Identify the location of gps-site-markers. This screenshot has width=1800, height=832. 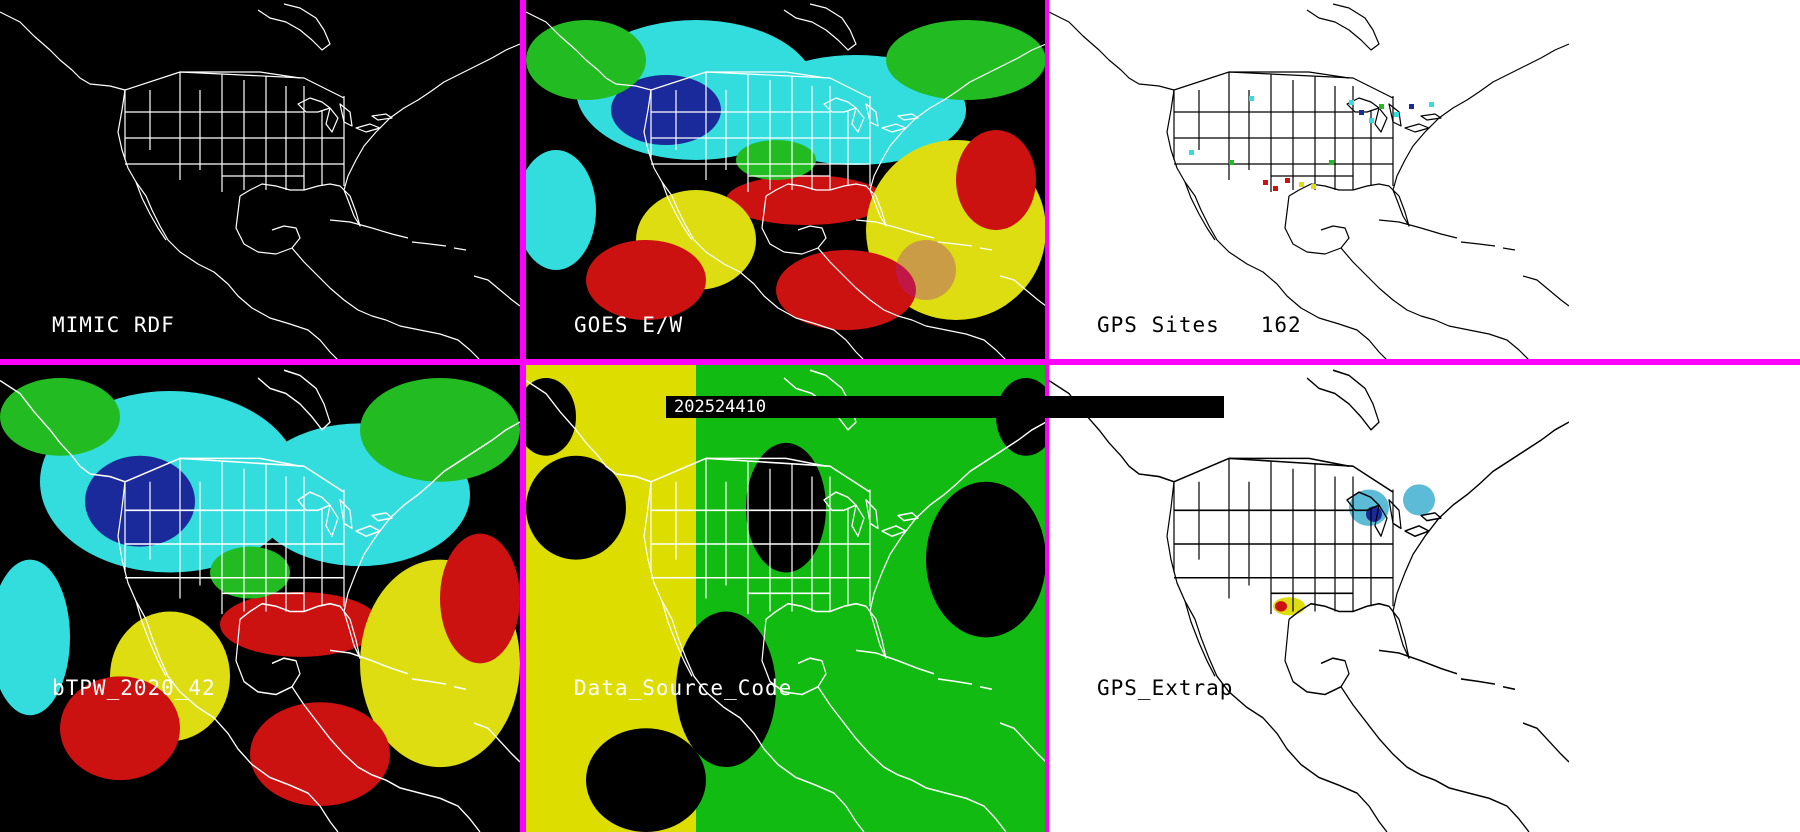
(1311, 143).